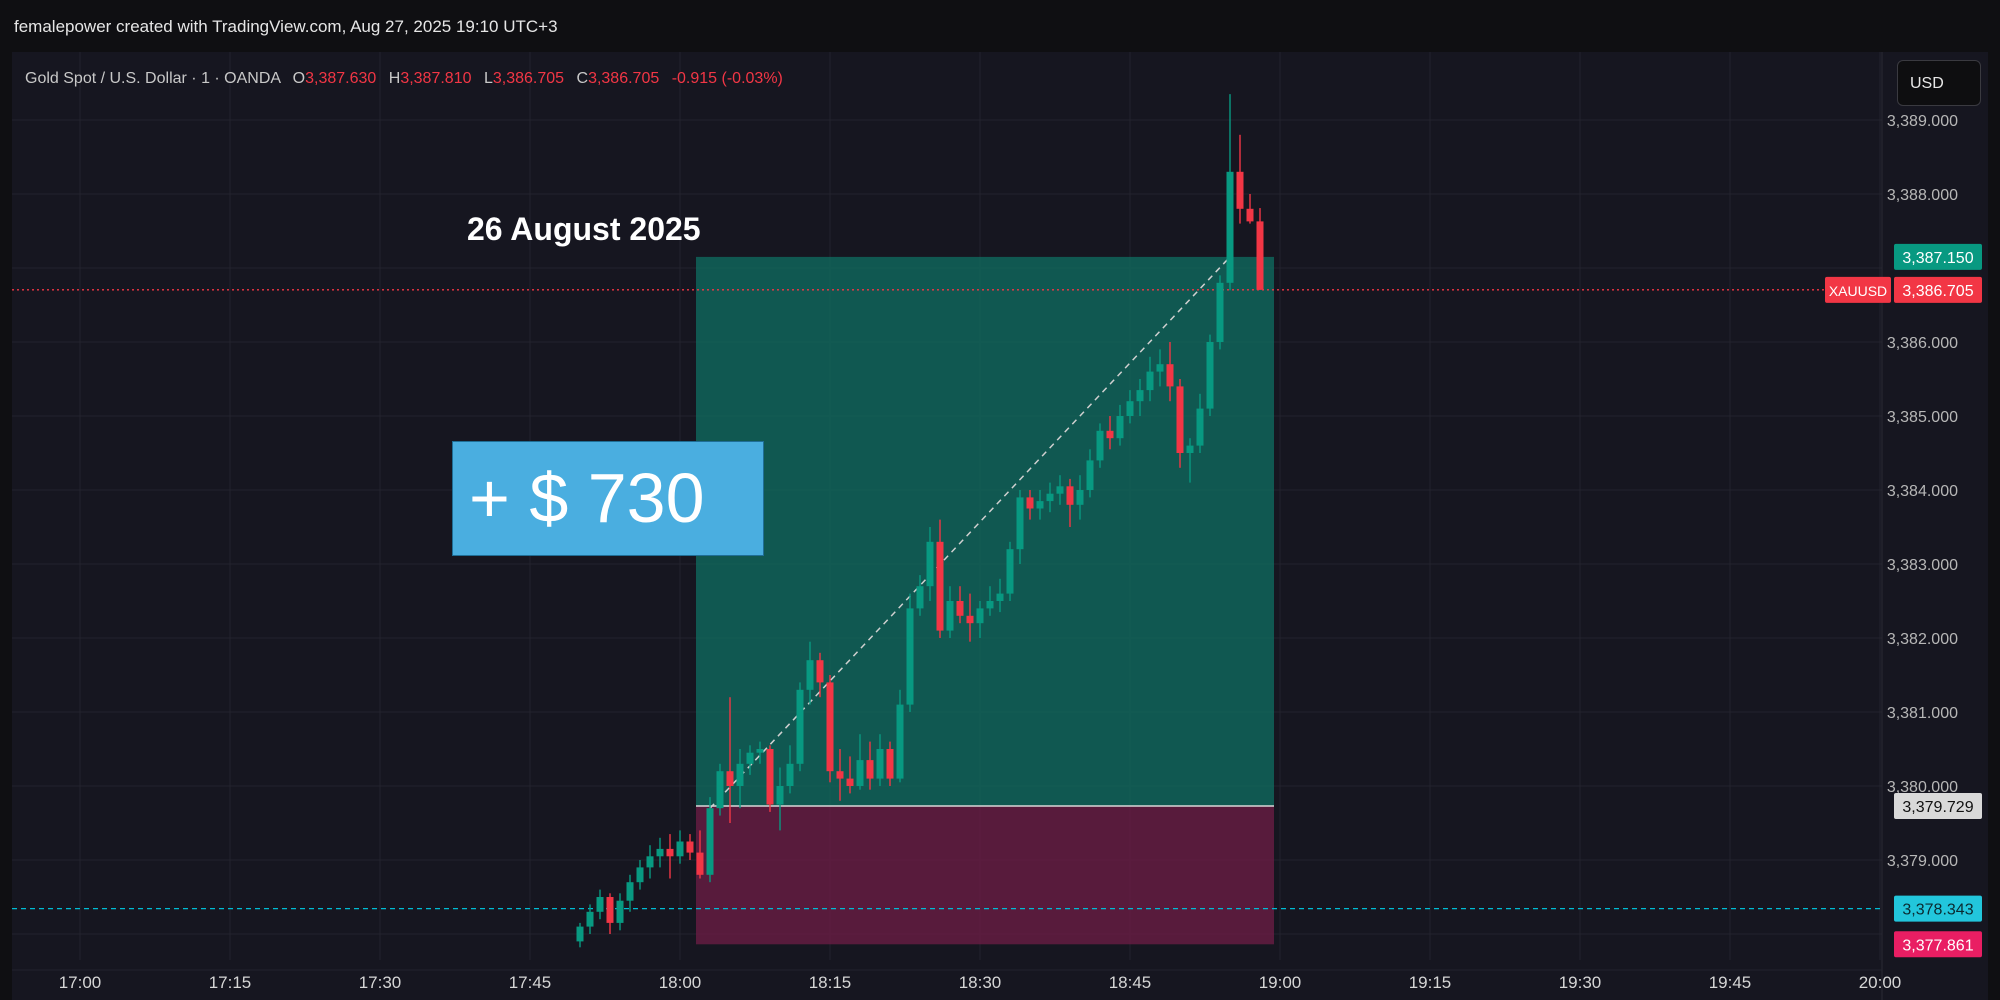 The image size is (2000, 1000). What do you see at coordinates (830, 982) in the screenshot?
I see `x-tick-label: 18:15` at bounding box center [830, 982].